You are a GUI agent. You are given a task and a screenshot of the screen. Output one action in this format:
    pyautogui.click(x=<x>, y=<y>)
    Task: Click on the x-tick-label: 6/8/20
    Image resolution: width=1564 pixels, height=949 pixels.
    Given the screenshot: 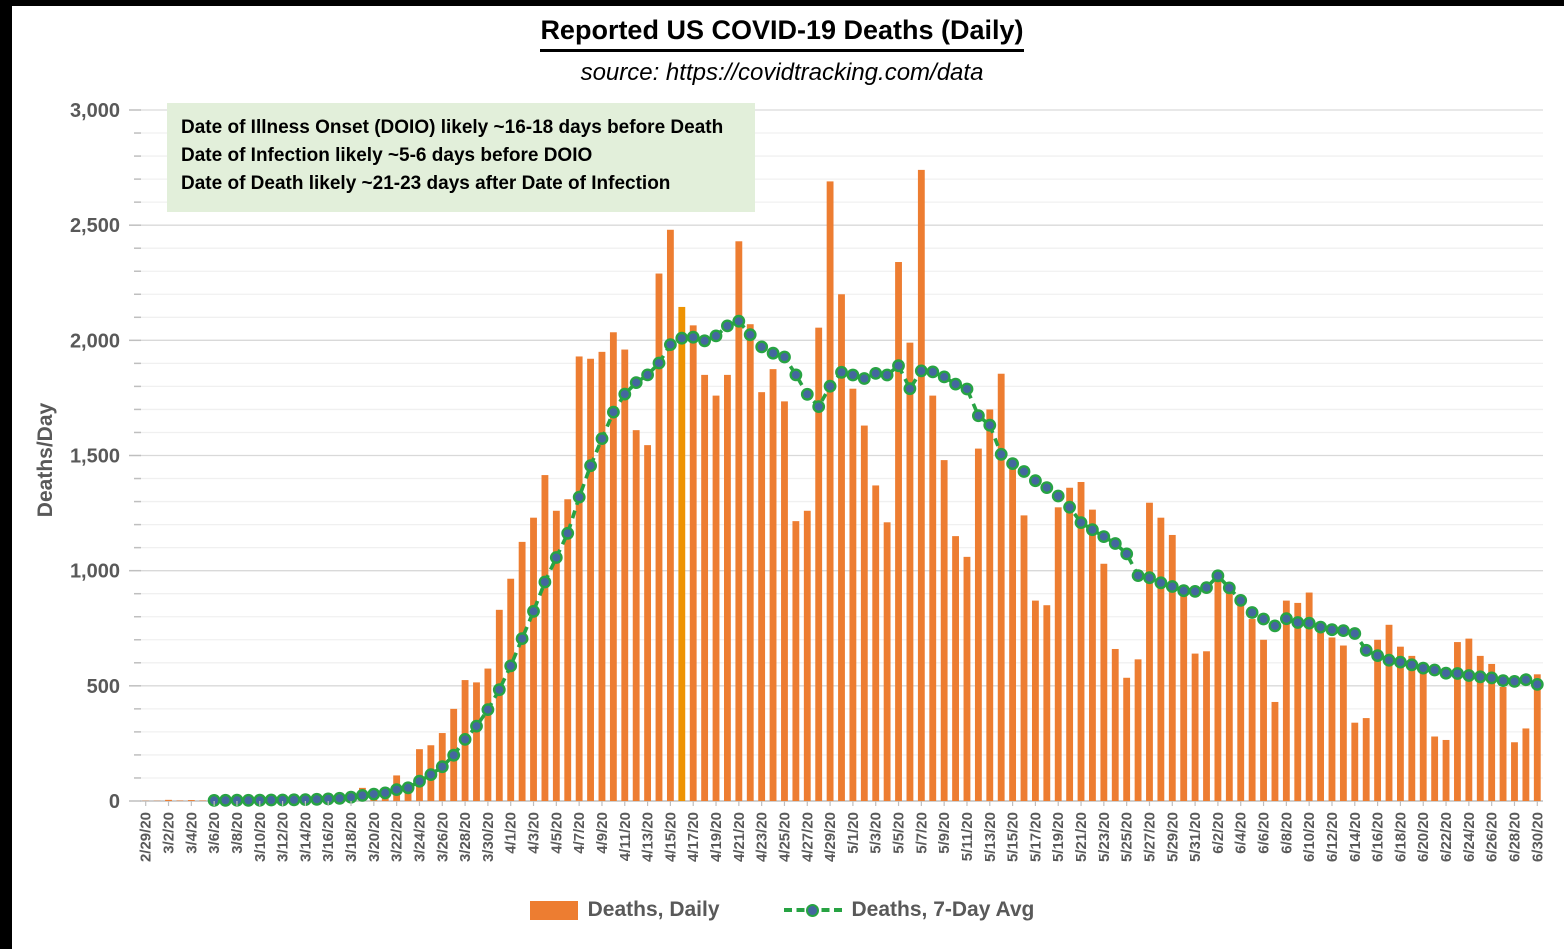 What is the action you would take?
    pyautogui.click(x=1286, y=833)
    